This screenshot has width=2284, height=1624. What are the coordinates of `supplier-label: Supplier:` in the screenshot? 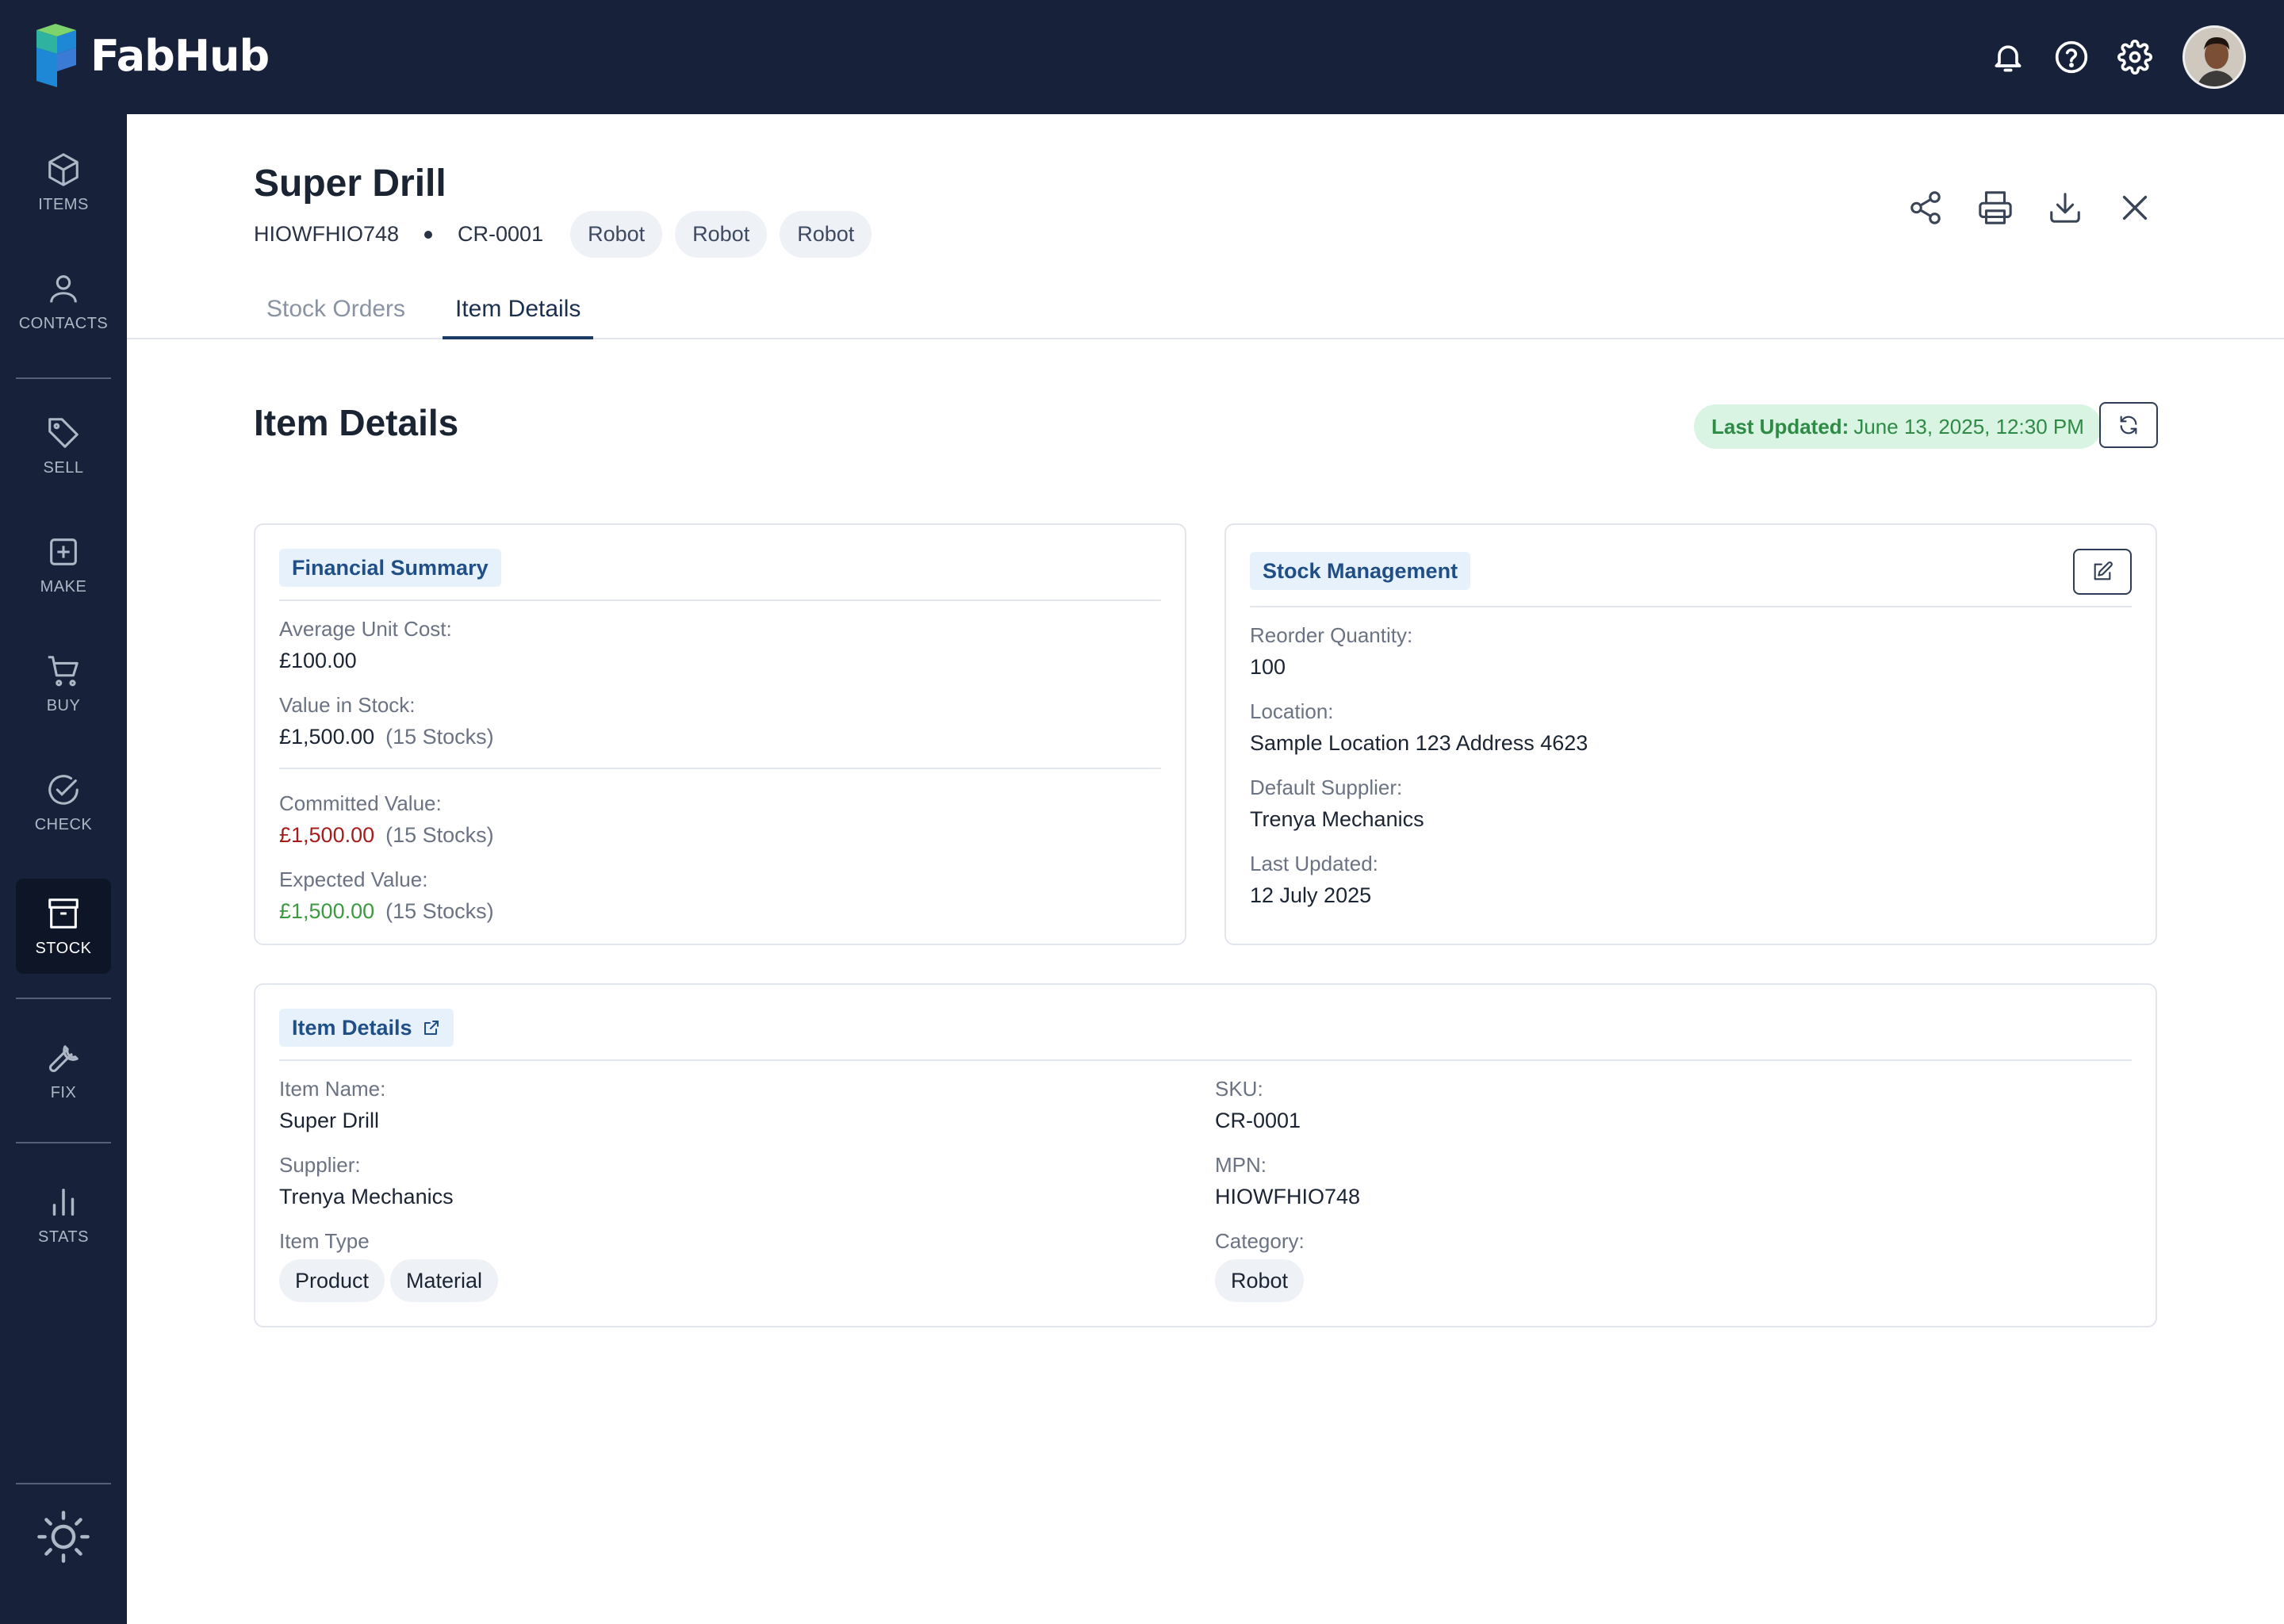 It's located at (320, 1165).